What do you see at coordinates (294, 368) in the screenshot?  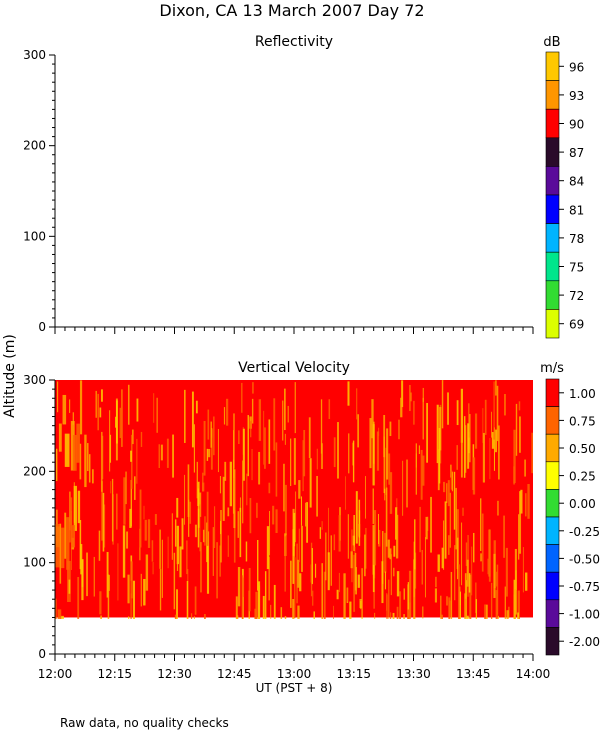 I see `velocity-title: Vertical Velocity` at bounding box center [294, 368].